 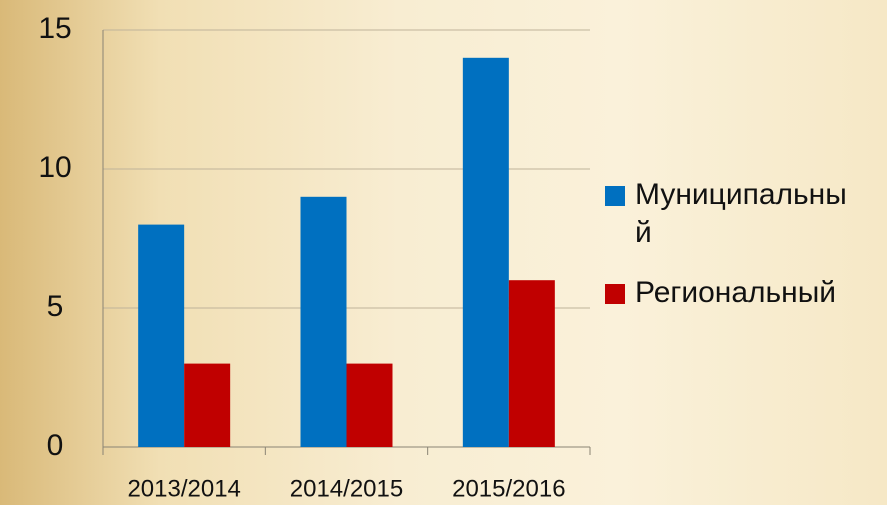 I want to click on y-tick-label: 5, so click(x=55, y=306).